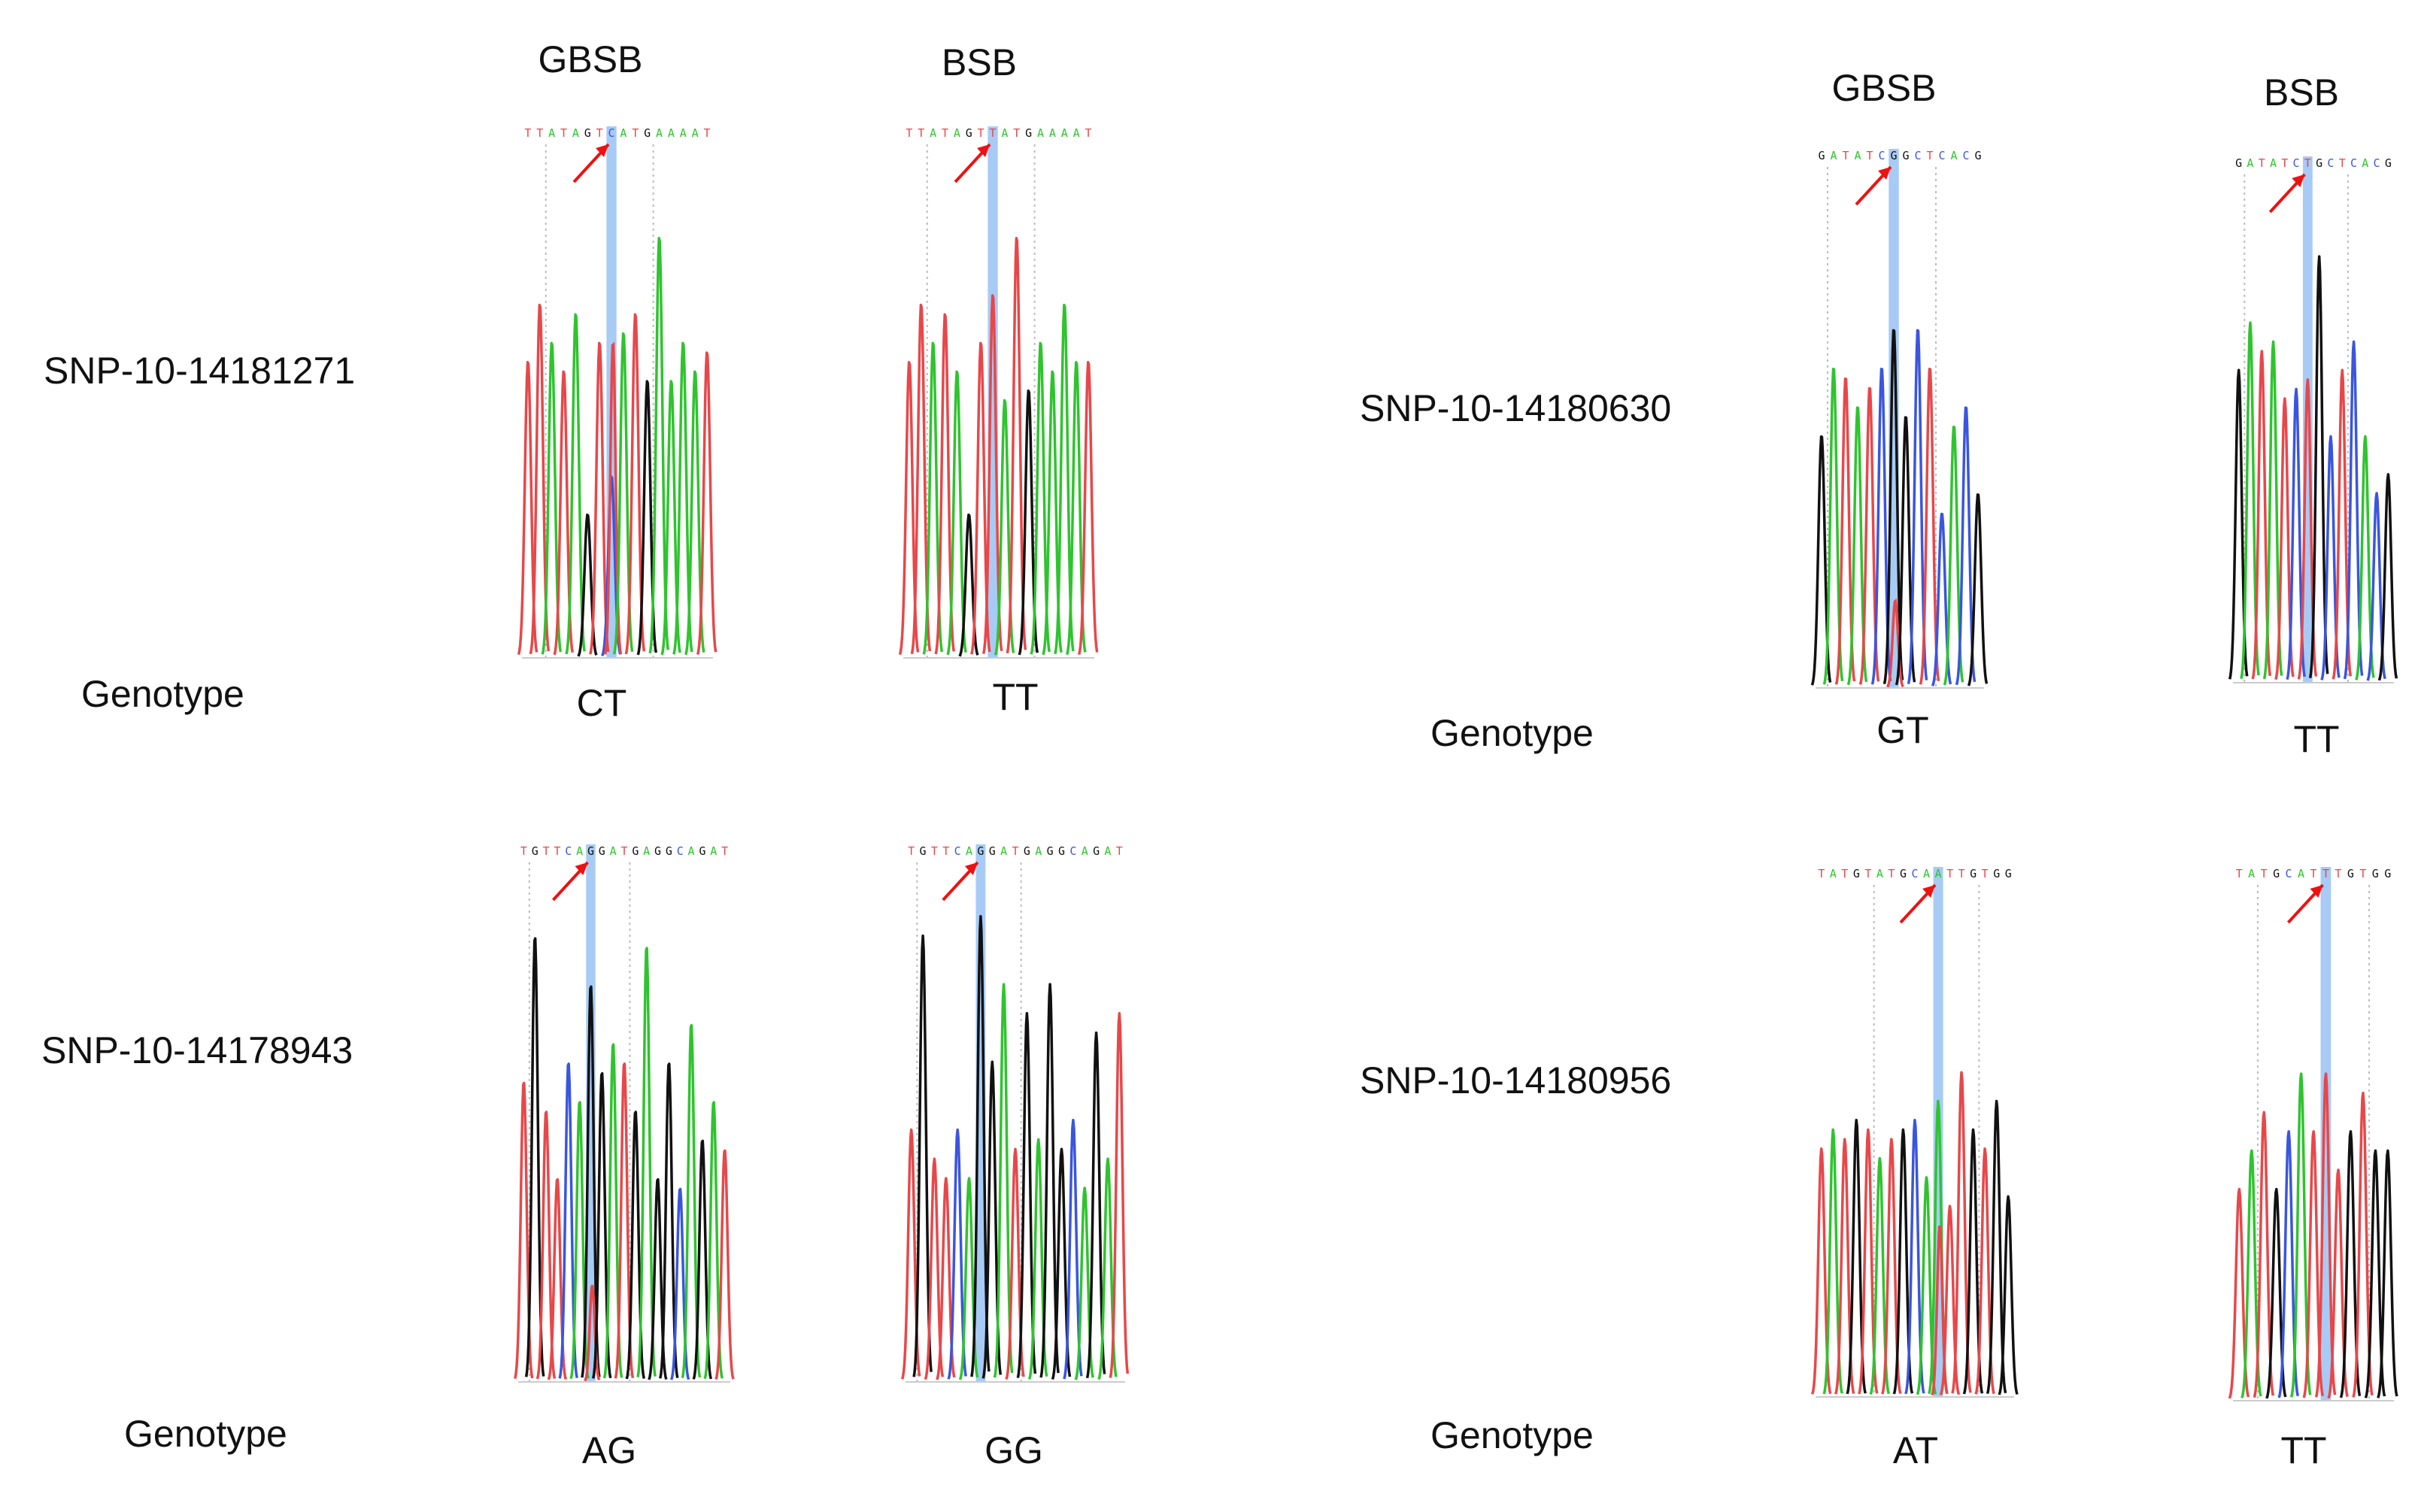 The image size is (2421, 1512). Describe the element at coordinates (590, 59) in the screenshot. I see `sample-header-gbsb: GBSB` at that location.